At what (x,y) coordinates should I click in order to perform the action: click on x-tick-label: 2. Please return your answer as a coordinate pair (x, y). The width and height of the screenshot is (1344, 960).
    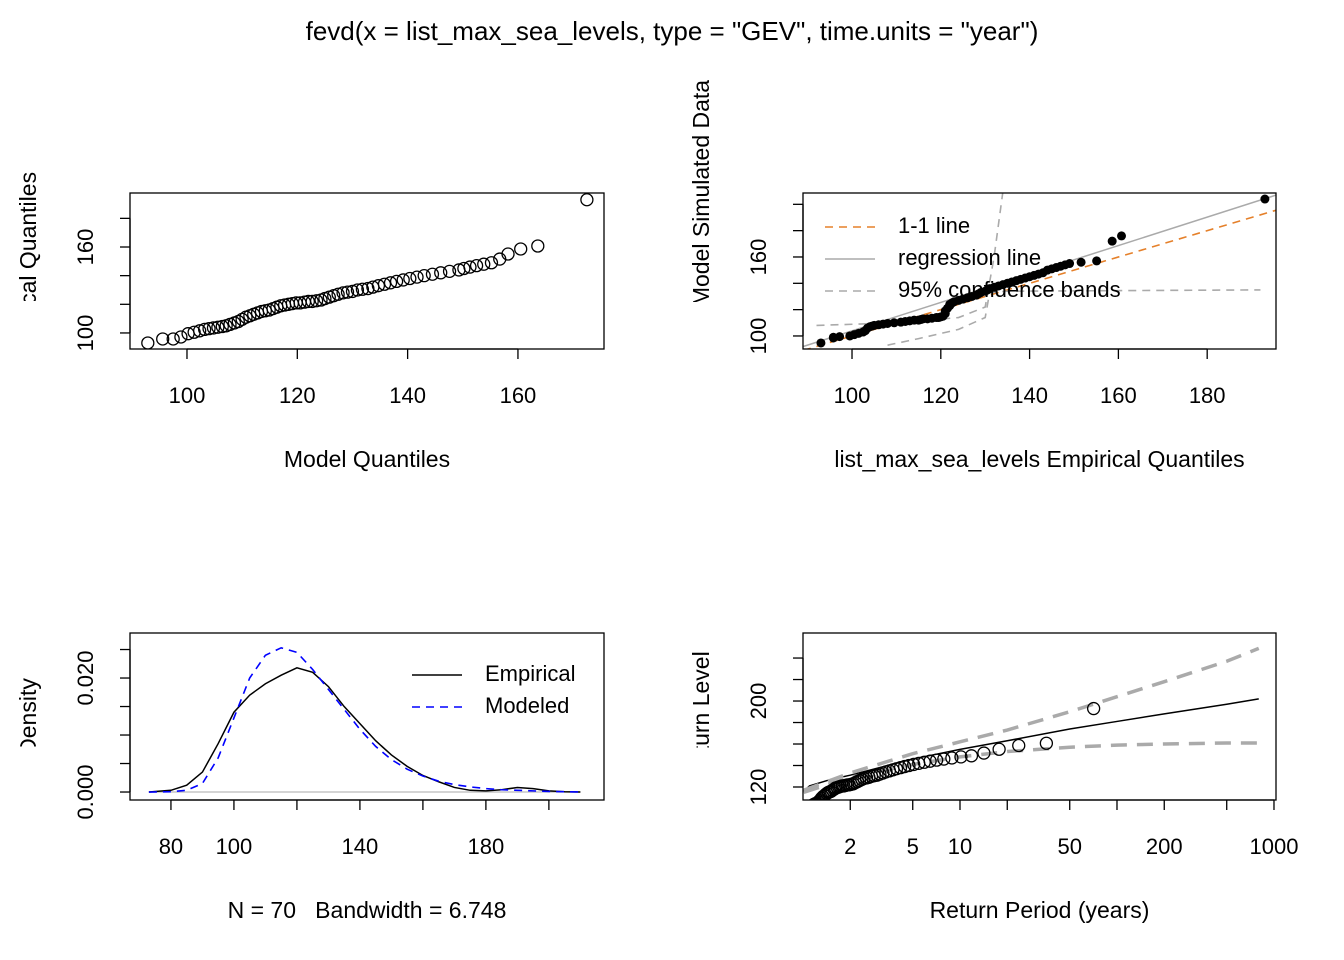
    Looking at the image, I should click on (850, 846).